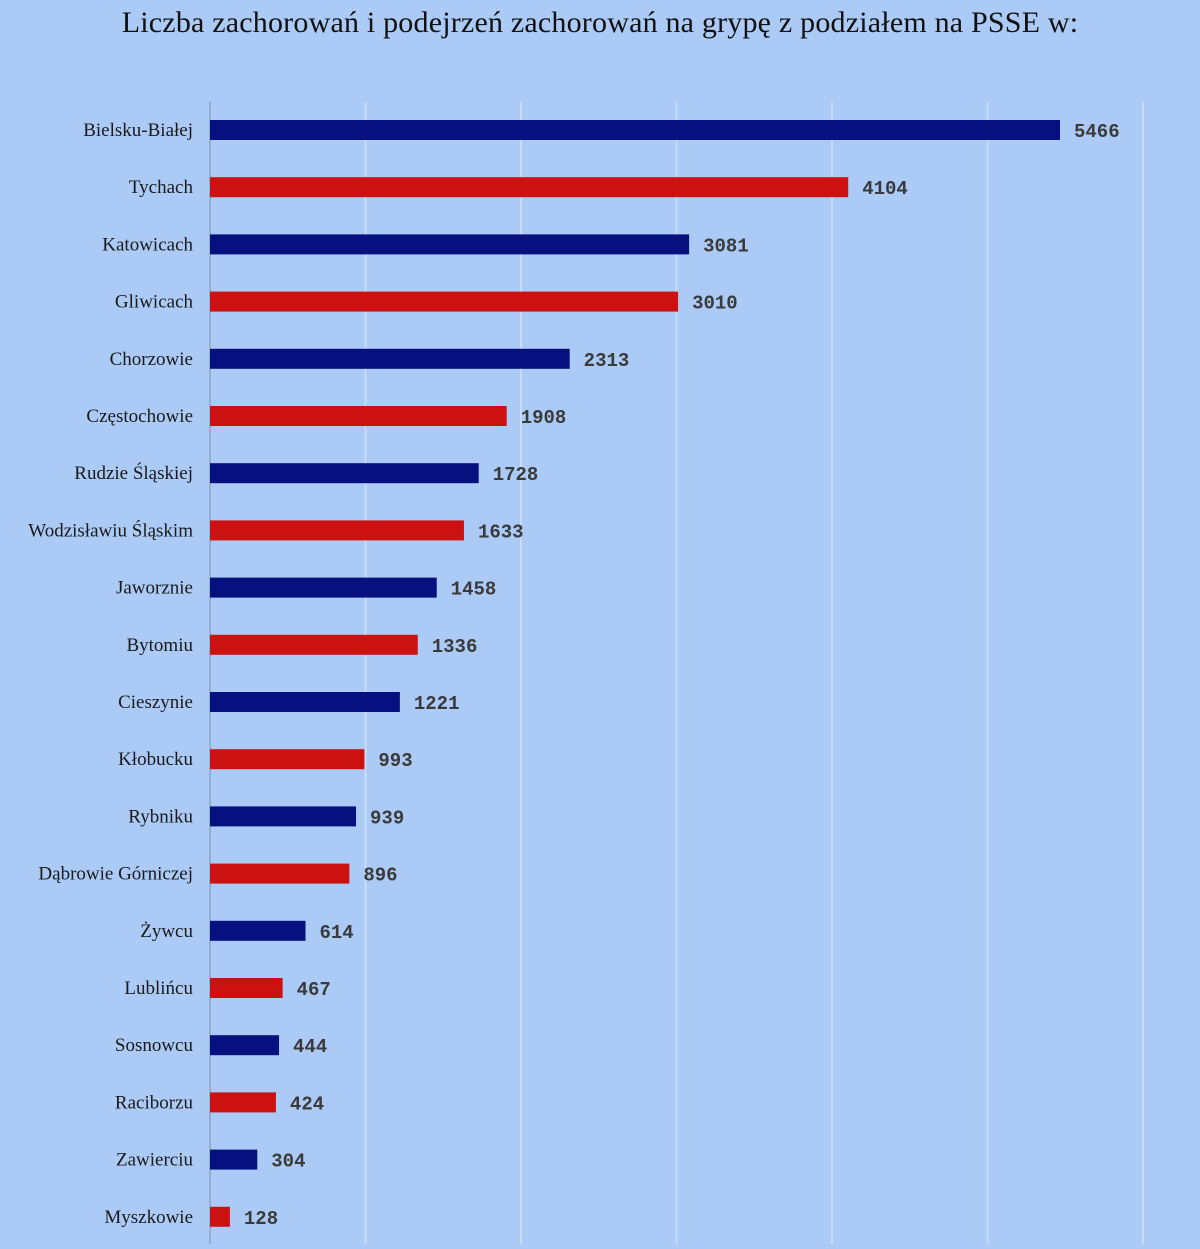 The image size is (1200, 1249). What do you see at coordinates (387, 818) in the screenshot?
I see `data-label: 939` at bounding box center [387, 818].